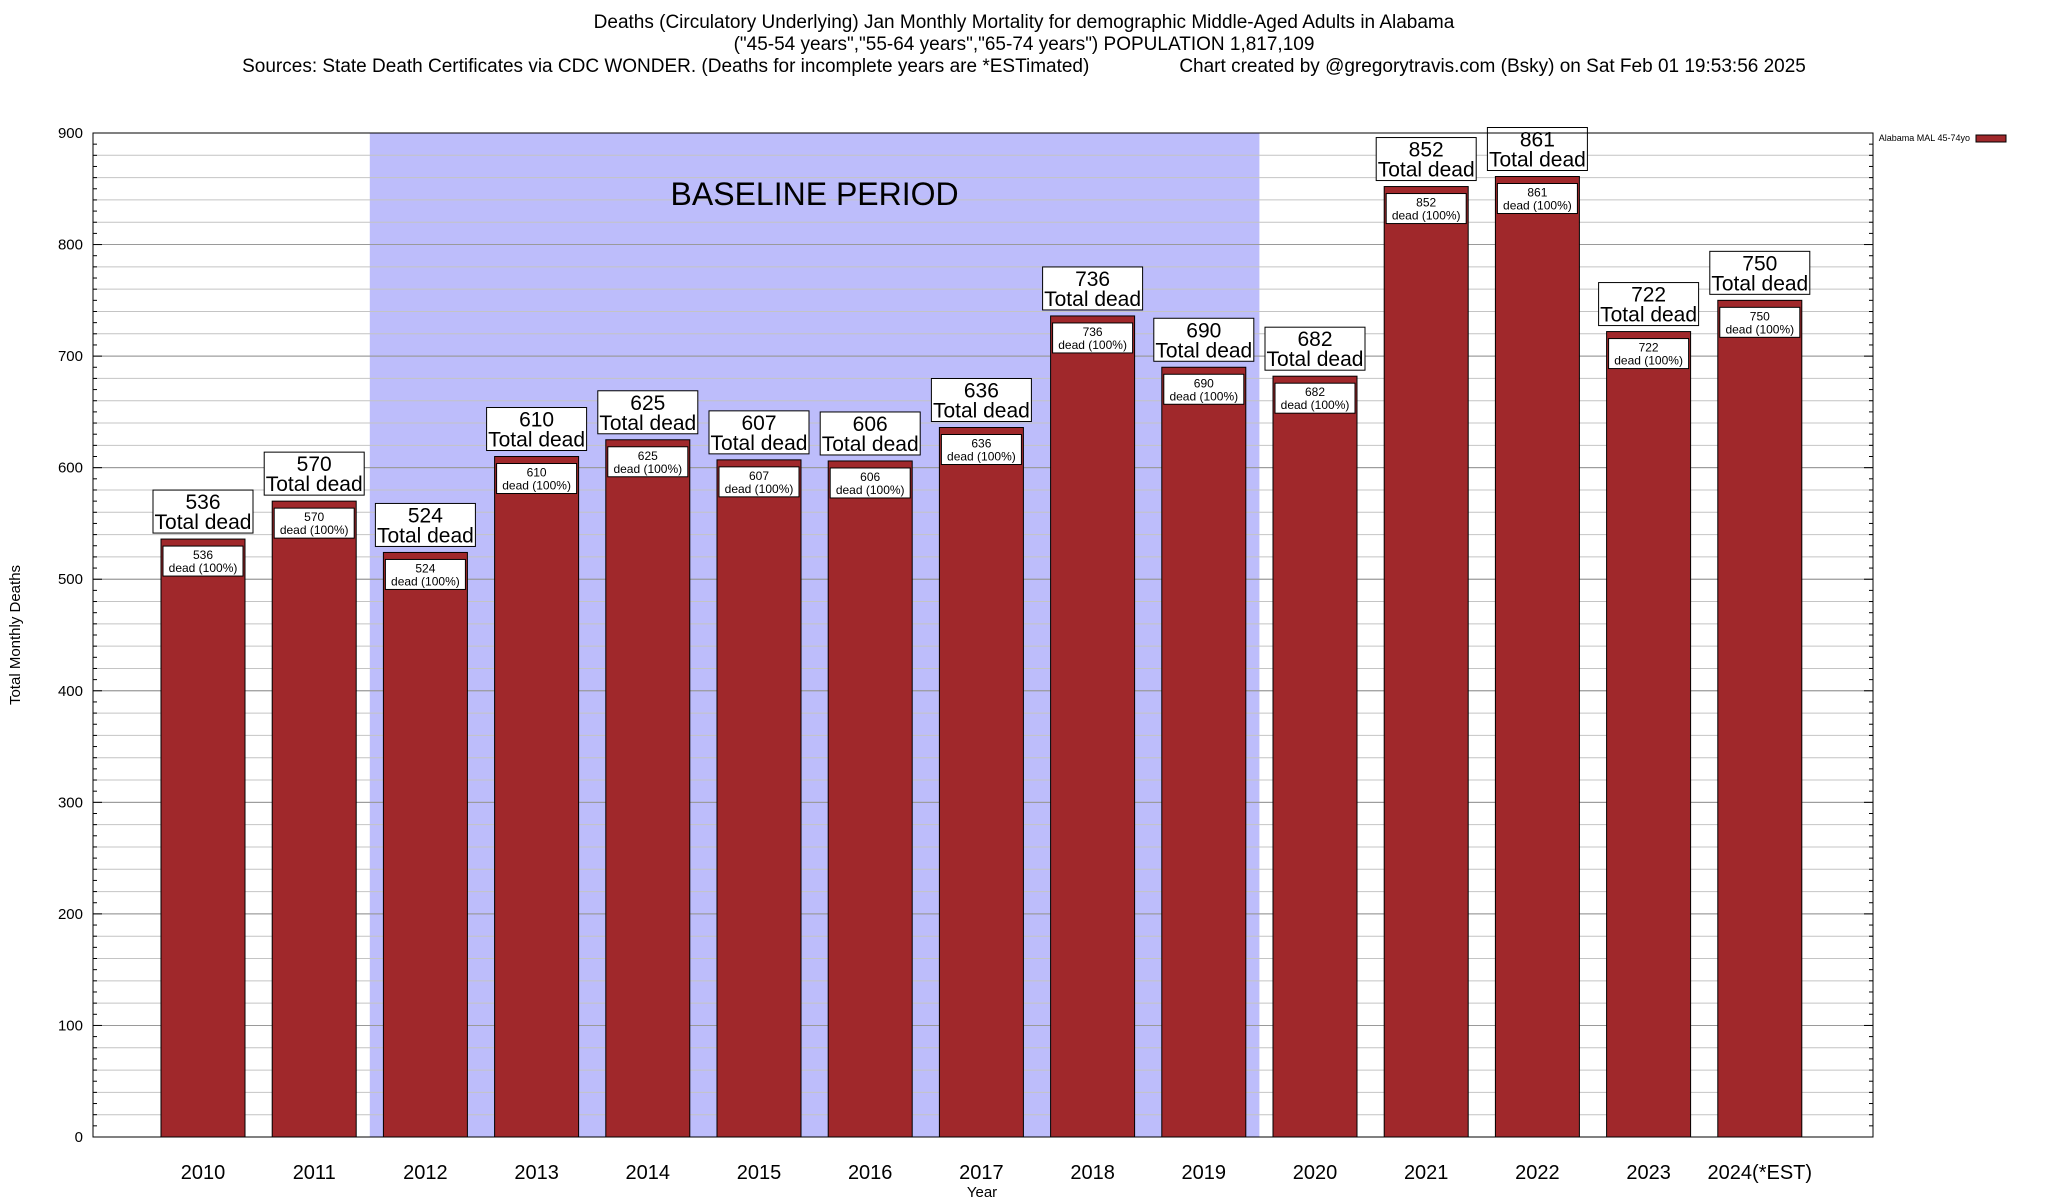  What do you see at coordinates (647, 403) in the screenshot?
I see `bar-total-value: 625` at bounding box center [647, 403].